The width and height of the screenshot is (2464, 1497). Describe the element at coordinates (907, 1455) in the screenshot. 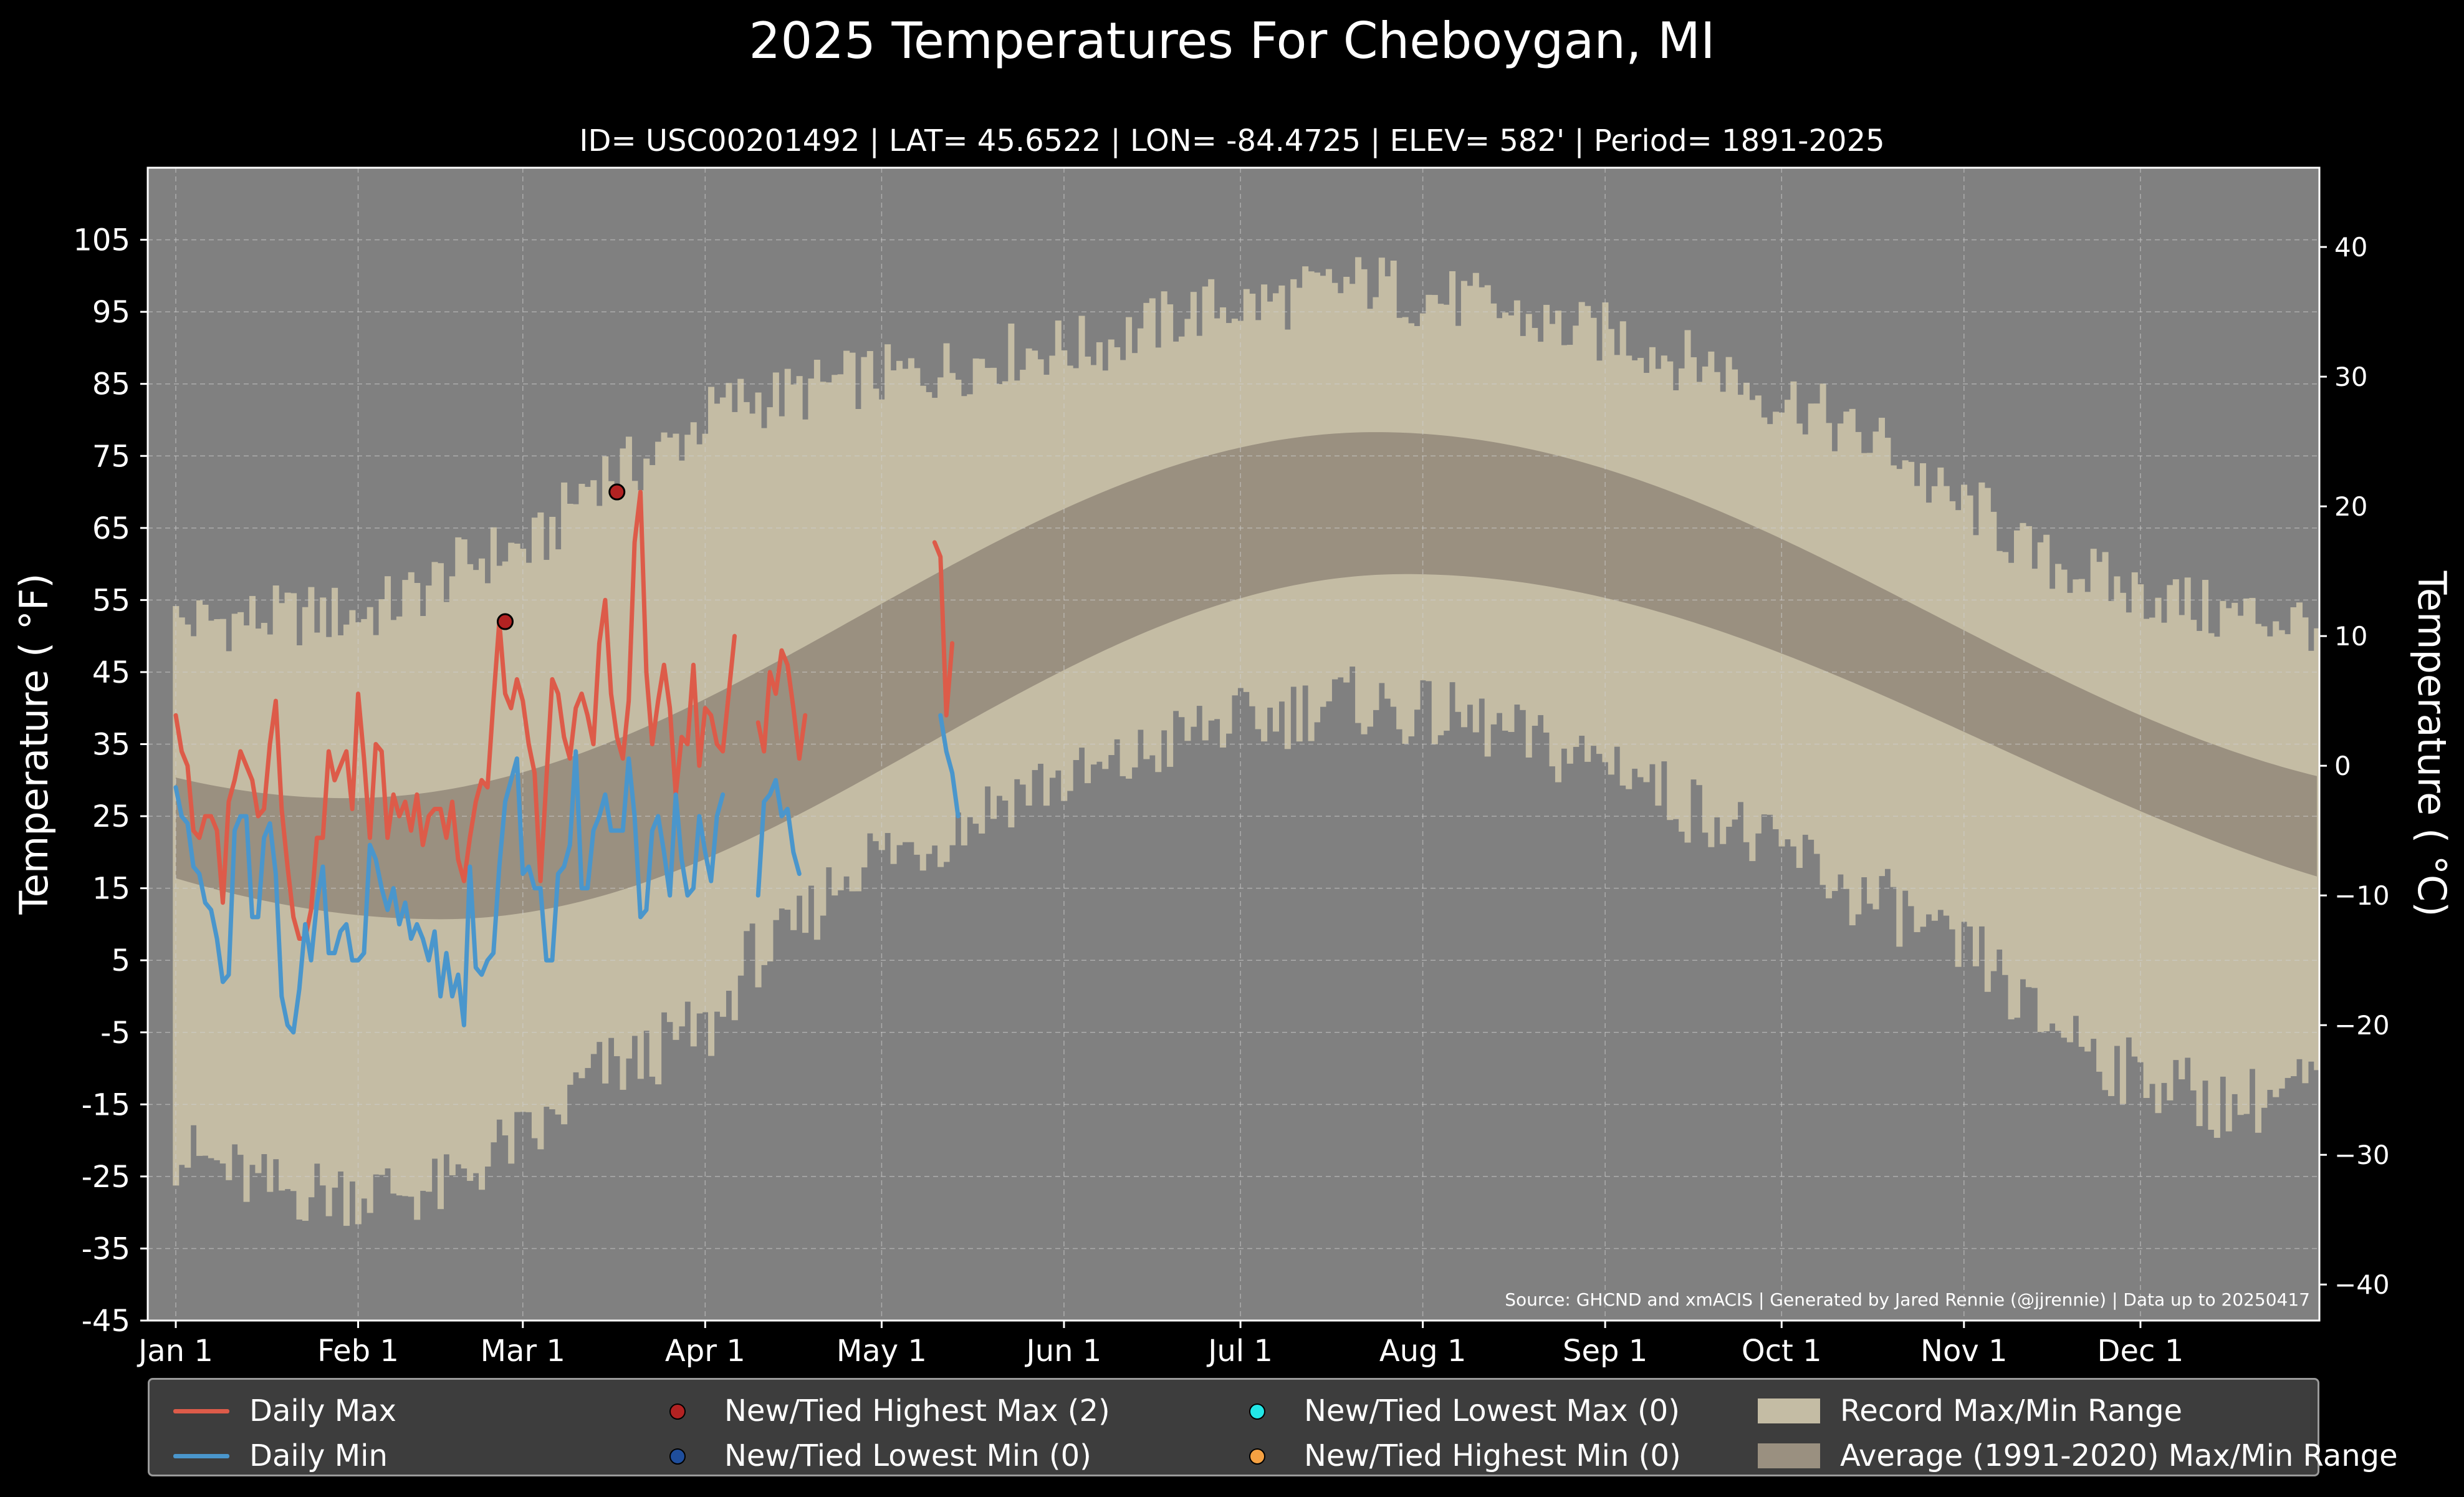

I see `legend-label: New/Tied Lowest Min (0)` at that location.